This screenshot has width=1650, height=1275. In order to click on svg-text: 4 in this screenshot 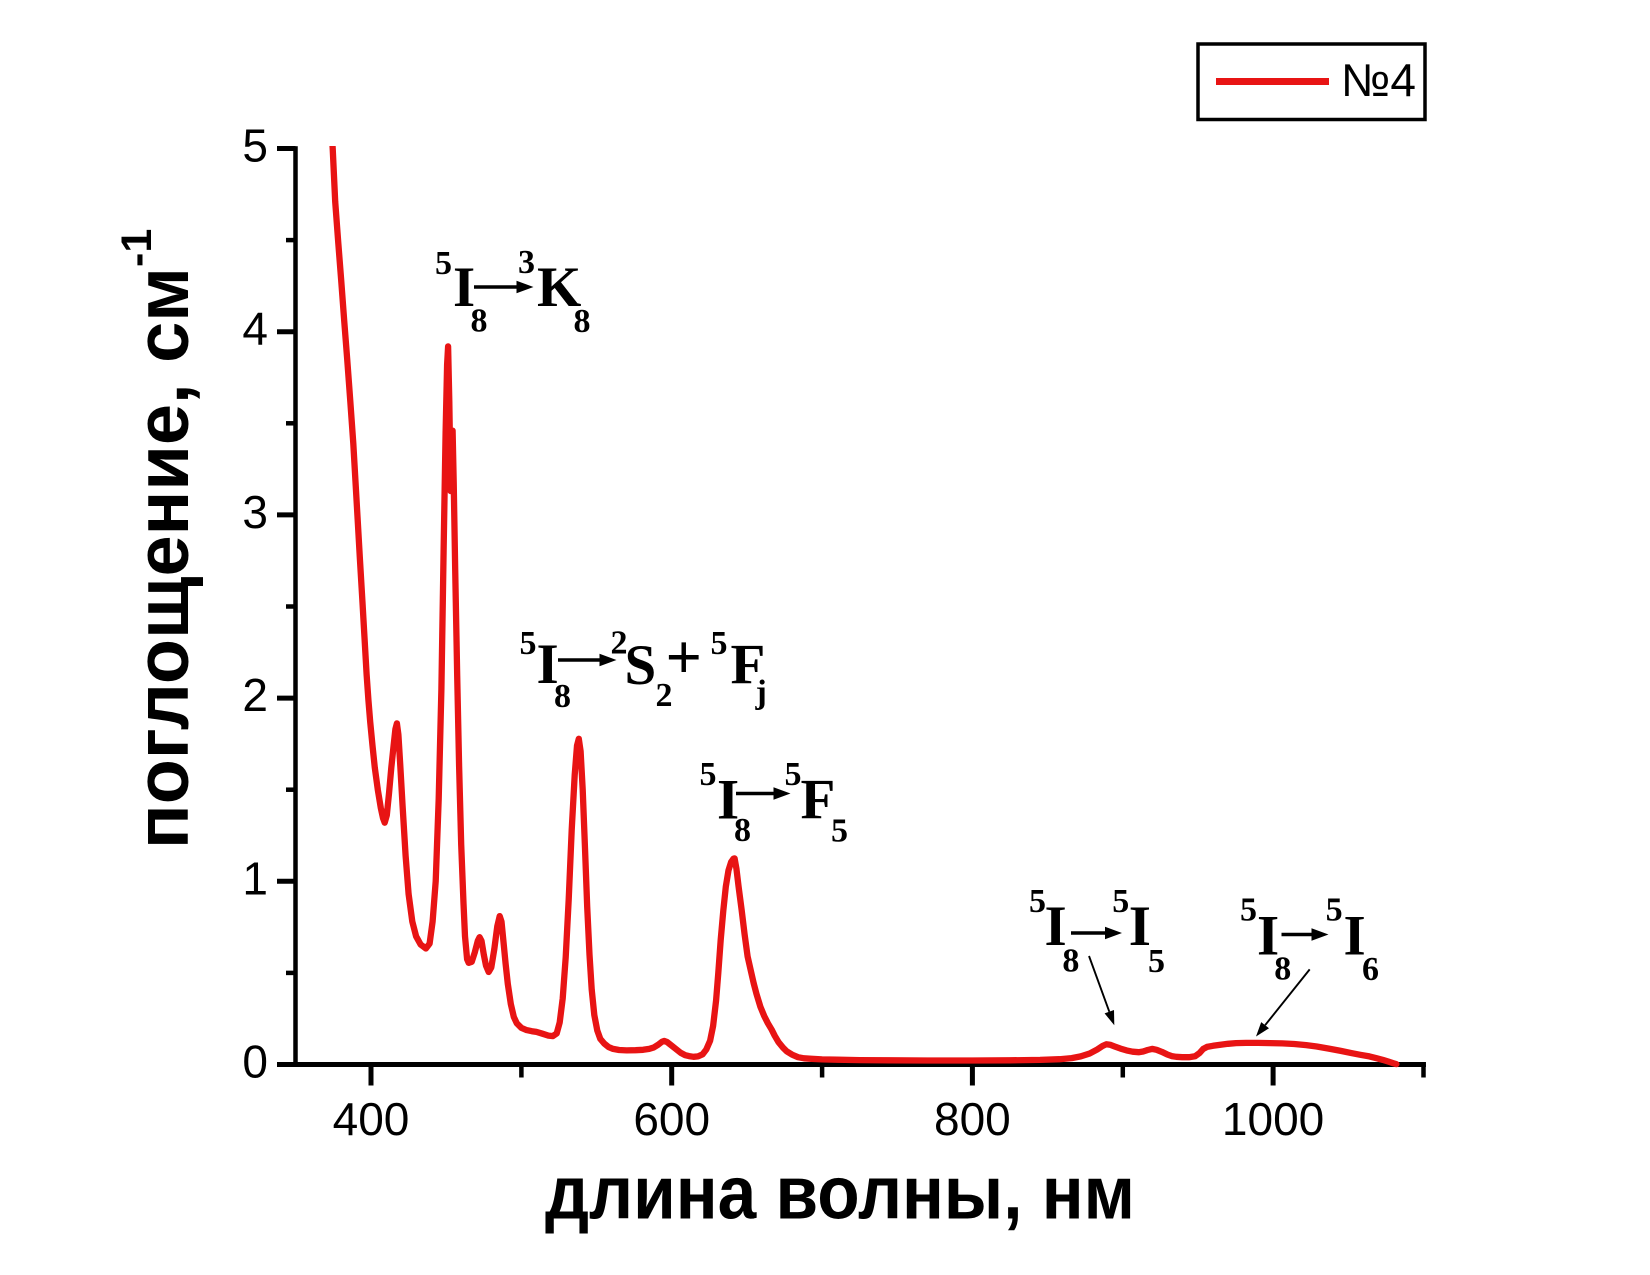, I will do `click(255, 329)`.